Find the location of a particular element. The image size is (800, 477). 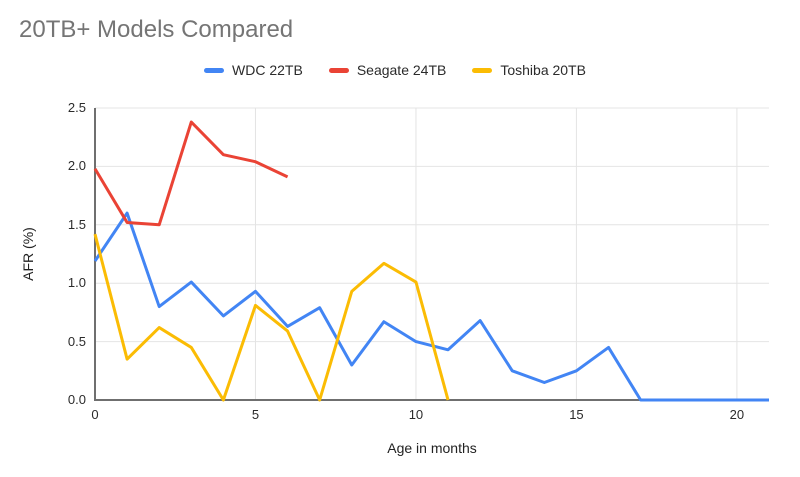

legend-label: WDC 22TB is located at coordinates (267, 70).